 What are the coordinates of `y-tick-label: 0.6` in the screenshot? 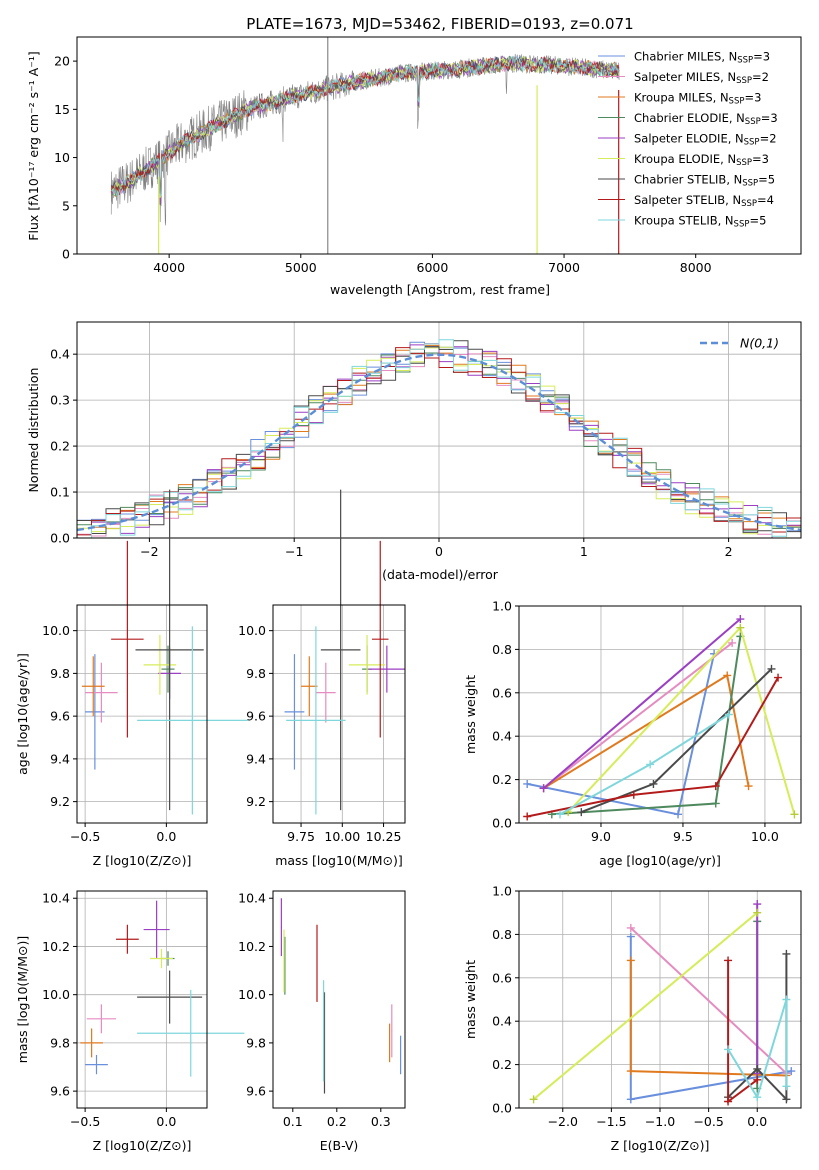 It's located at (502, 977).